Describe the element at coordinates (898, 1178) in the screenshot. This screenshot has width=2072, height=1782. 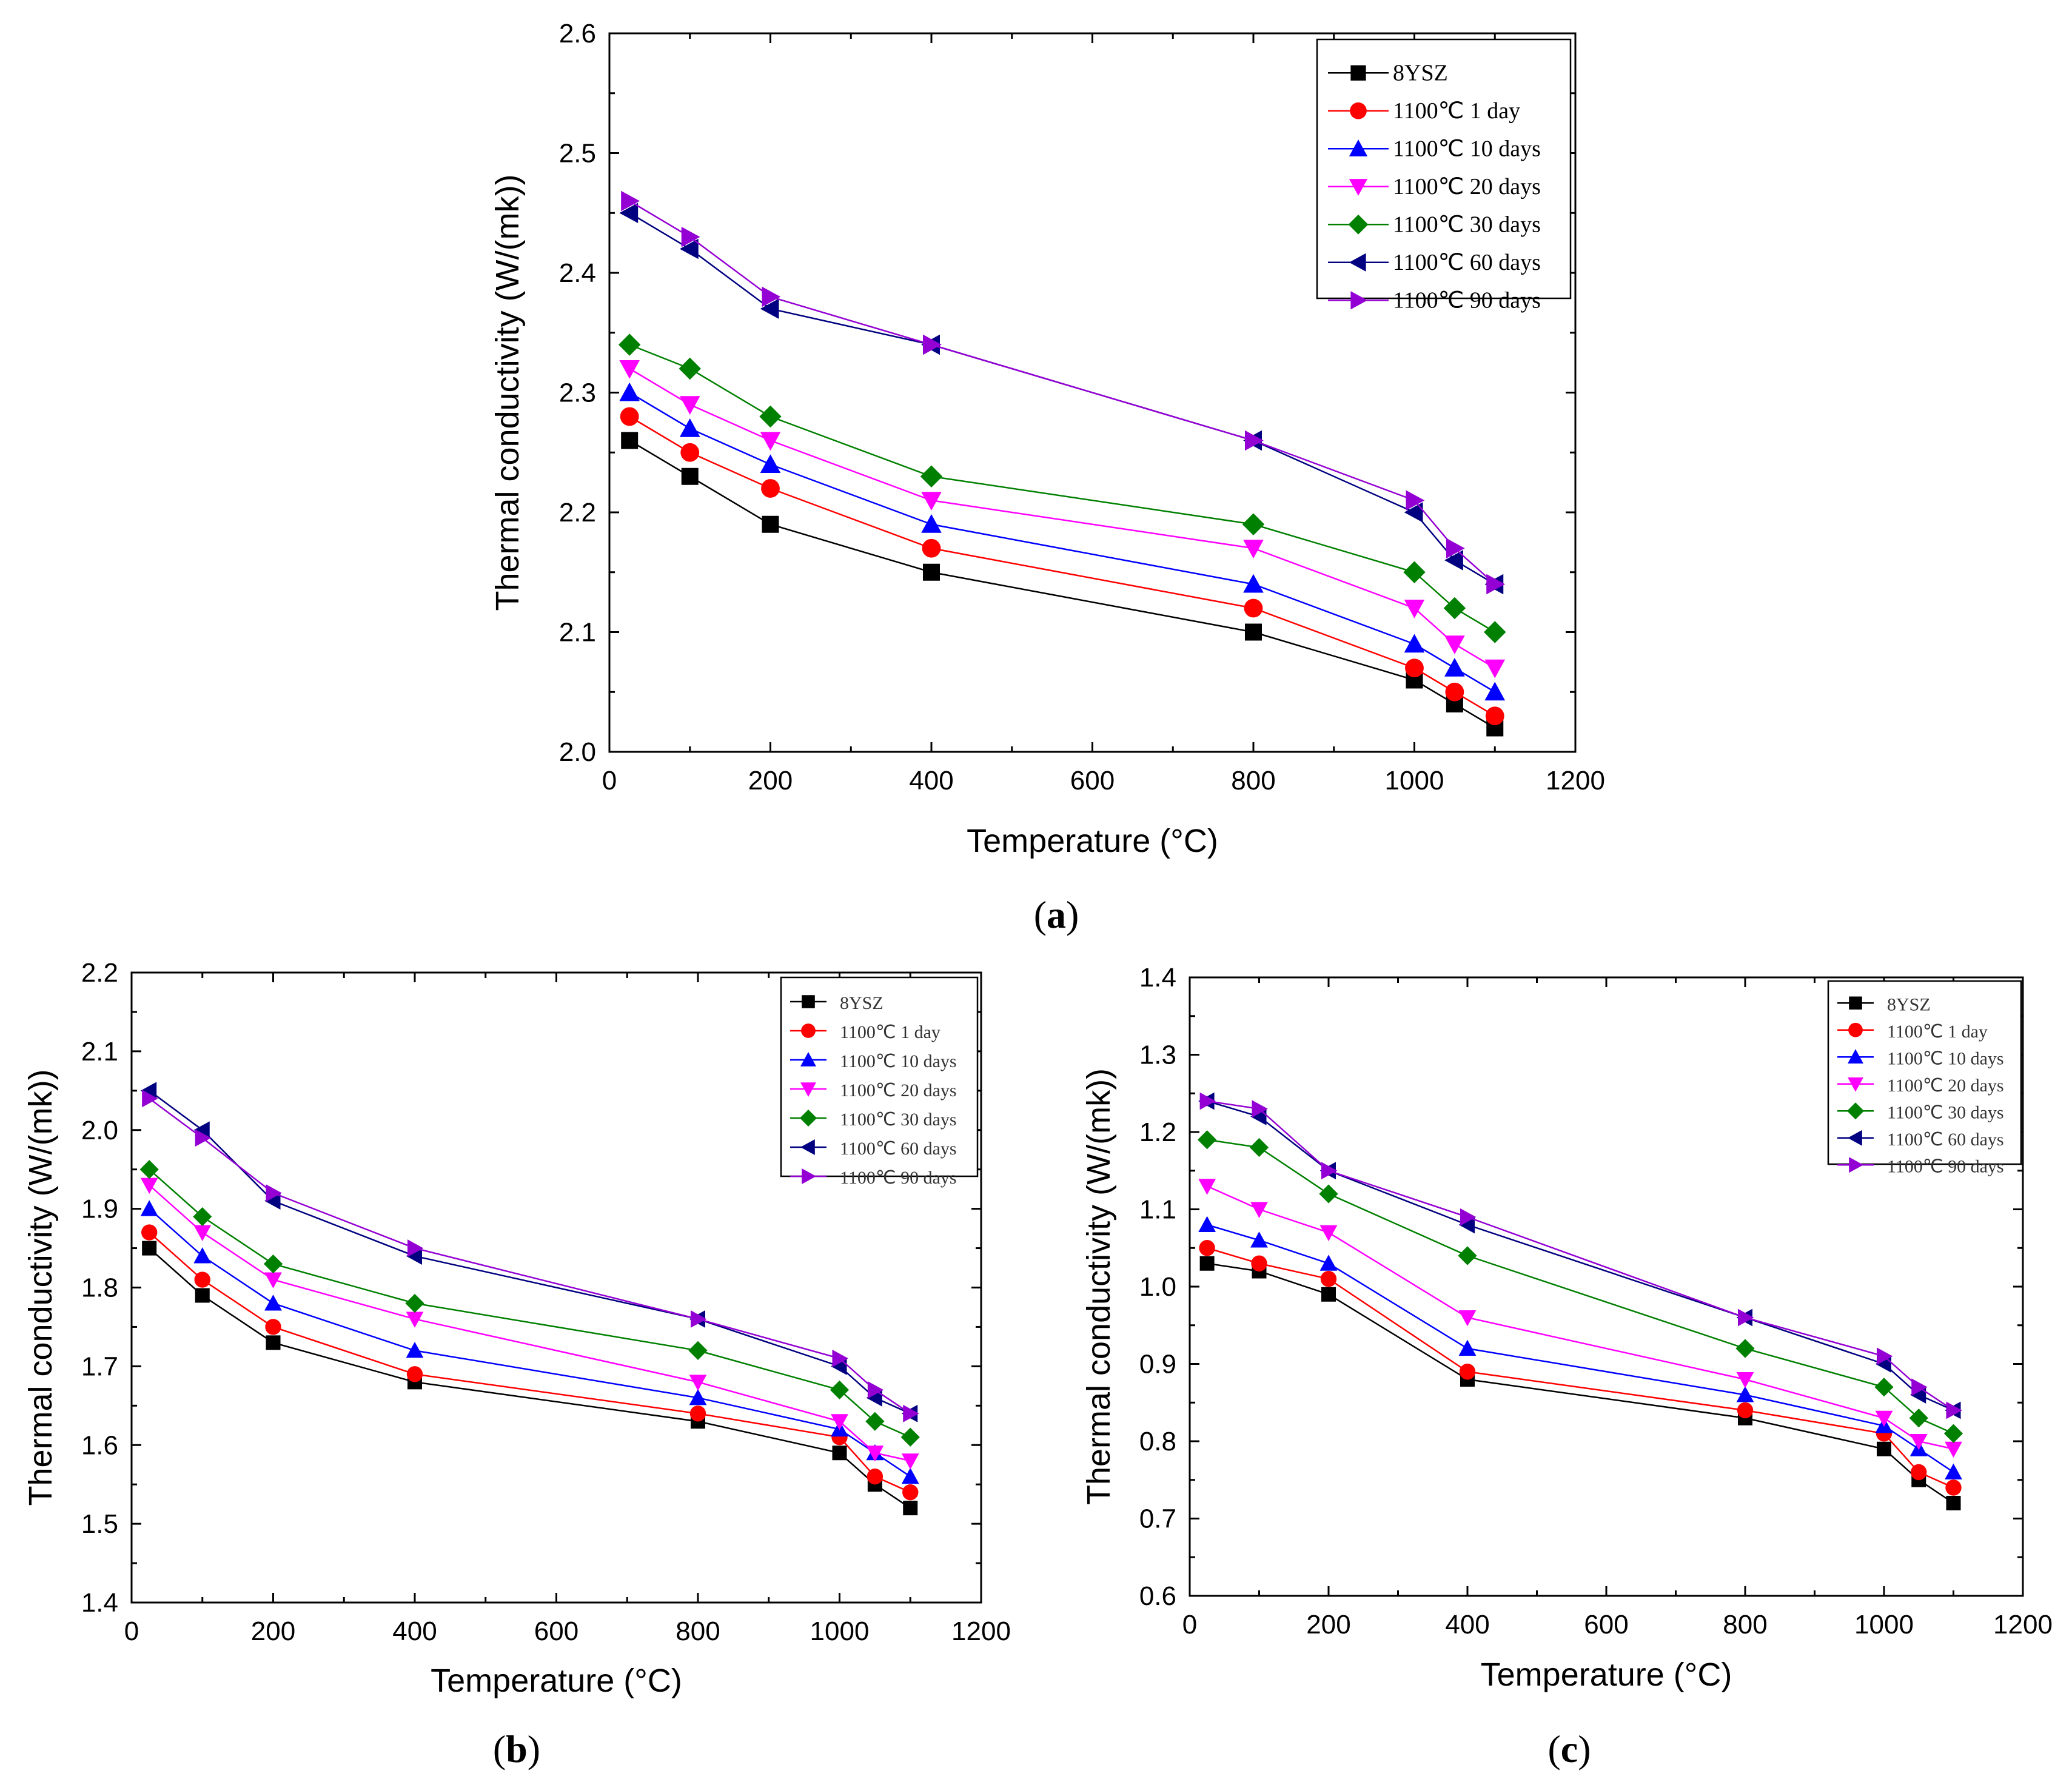
I see `legend-label: 1100℃ 90 days` at that location.